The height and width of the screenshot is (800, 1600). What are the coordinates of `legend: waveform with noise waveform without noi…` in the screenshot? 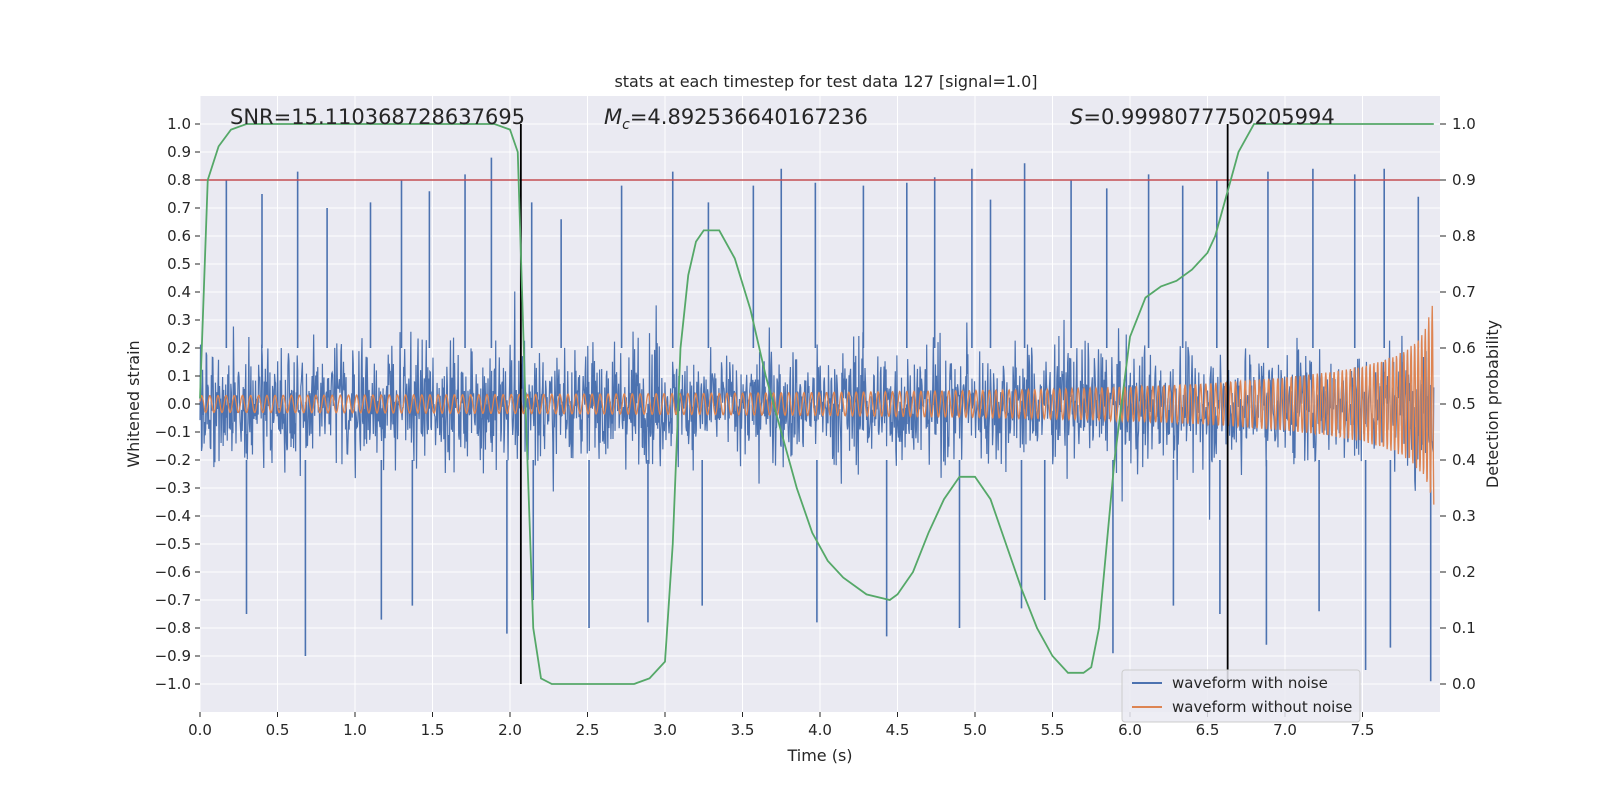 It's located at (1241, 696).